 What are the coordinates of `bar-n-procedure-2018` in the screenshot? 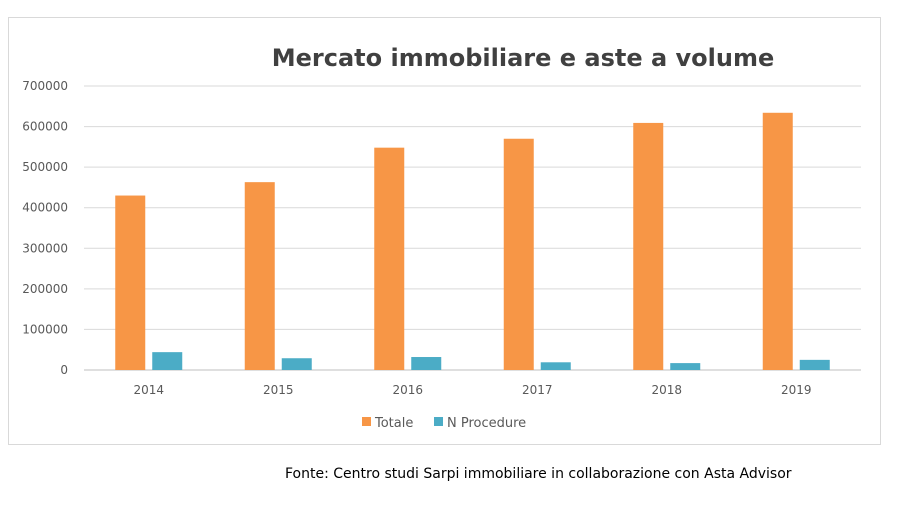 It's located at (685, 366).